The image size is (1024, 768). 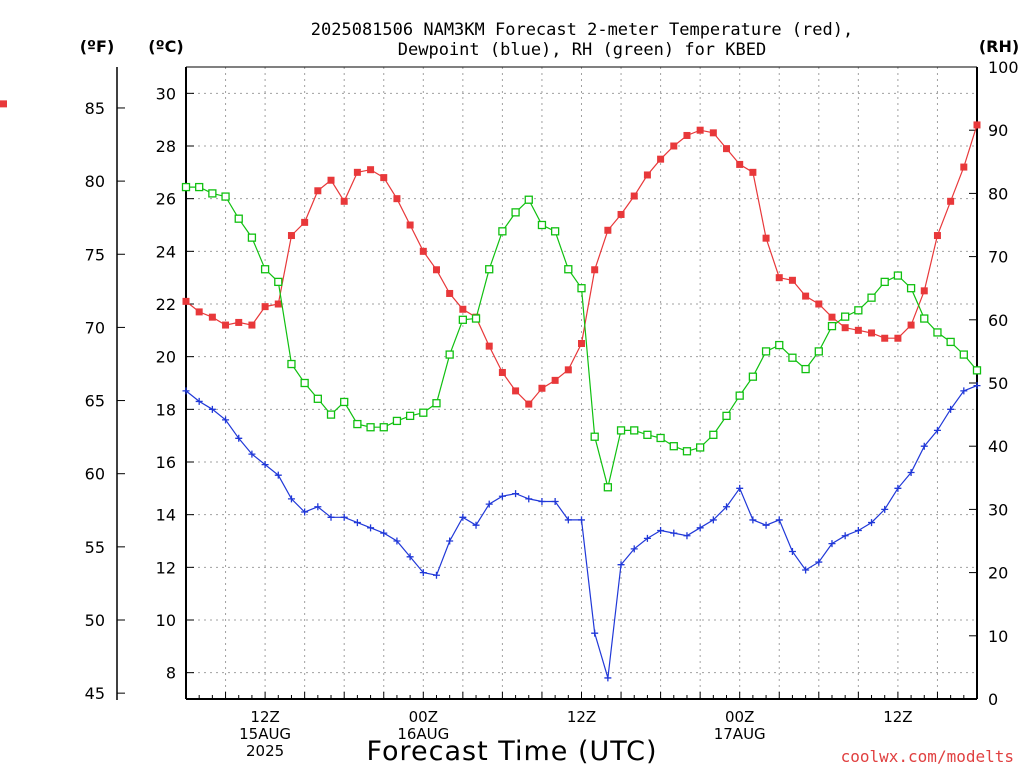 I want to click on fahrenheit-unit-label: (ºF), so click(x=97, y=46).